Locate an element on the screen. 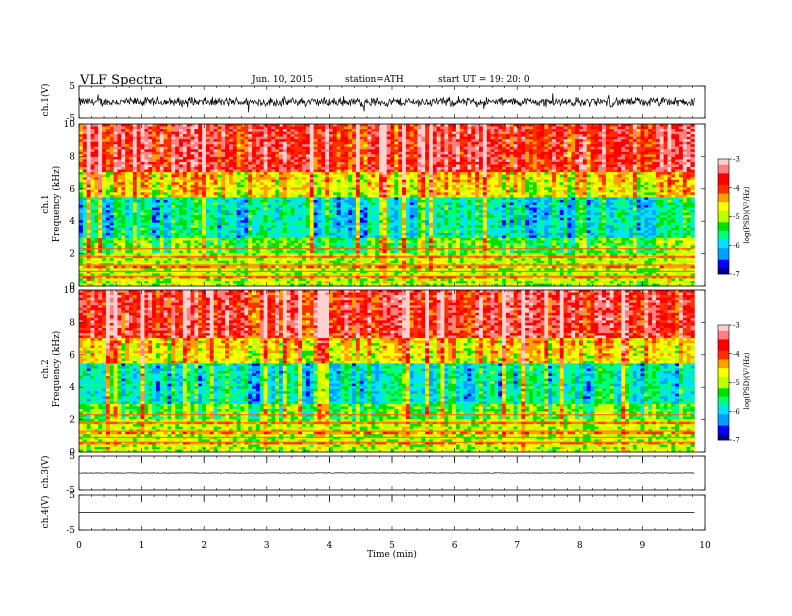 This screenshot has height=616, width=792. start-time-label: start UT = 19: 20: 0 is located at coordinates (484, 80).